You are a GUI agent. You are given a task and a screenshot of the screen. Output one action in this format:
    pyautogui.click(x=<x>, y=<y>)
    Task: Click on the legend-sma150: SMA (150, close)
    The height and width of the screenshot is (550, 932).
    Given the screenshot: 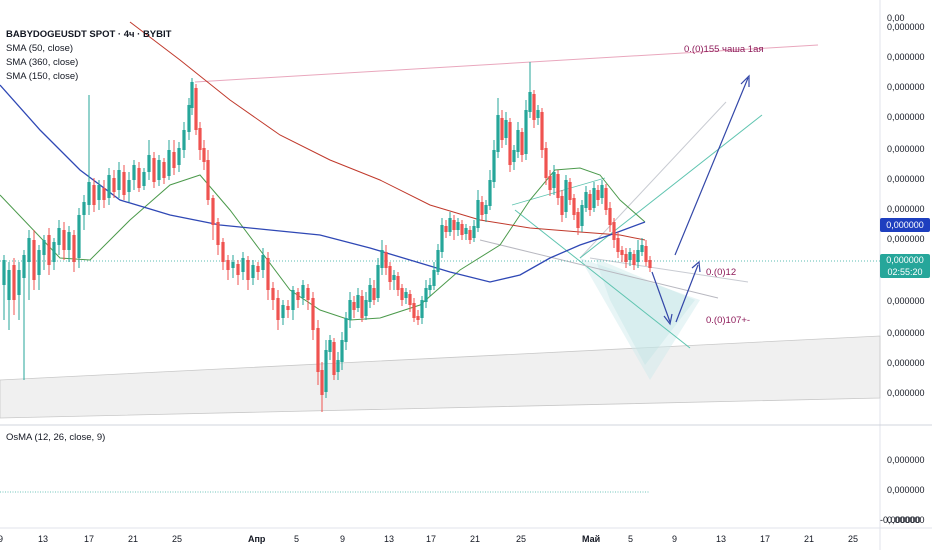 What is the action you would take?
    pyautogui.click(x=42, y=76)
    